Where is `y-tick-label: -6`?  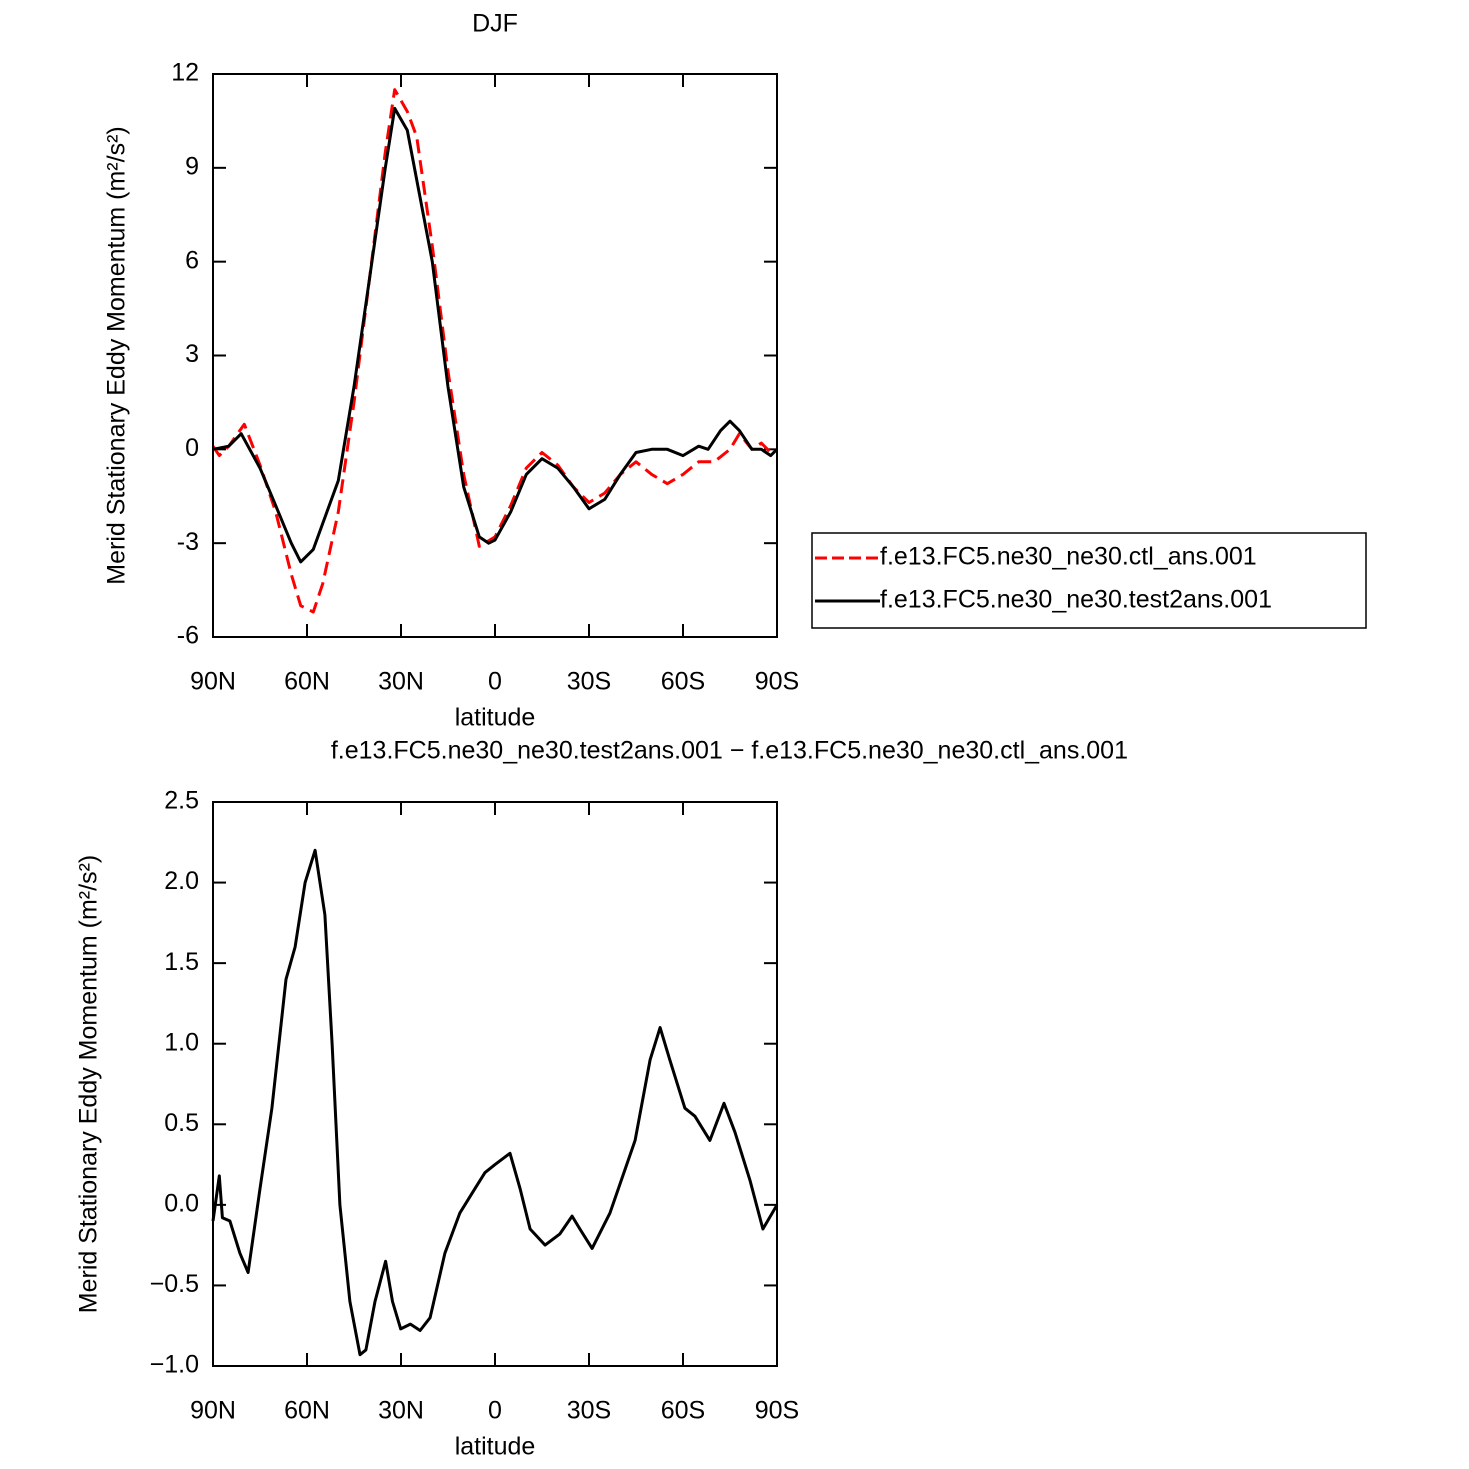
y-tick-label: -6 is located at coordinates (188, 636).